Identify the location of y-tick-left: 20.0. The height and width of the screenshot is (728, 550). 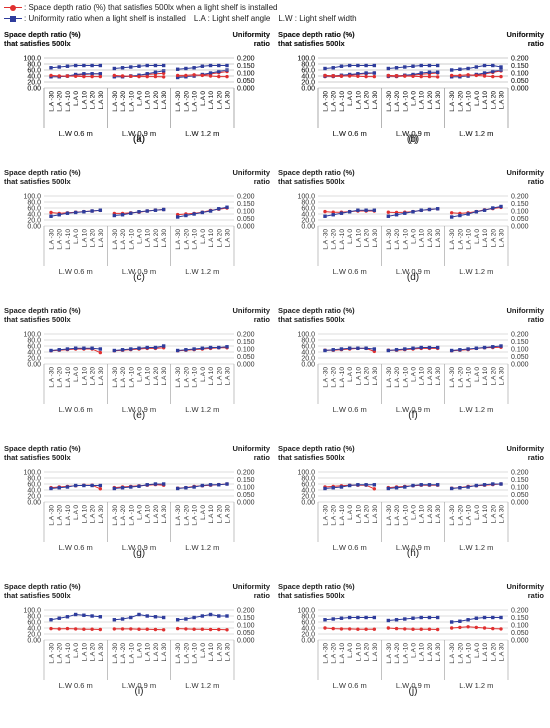
(34, 497).